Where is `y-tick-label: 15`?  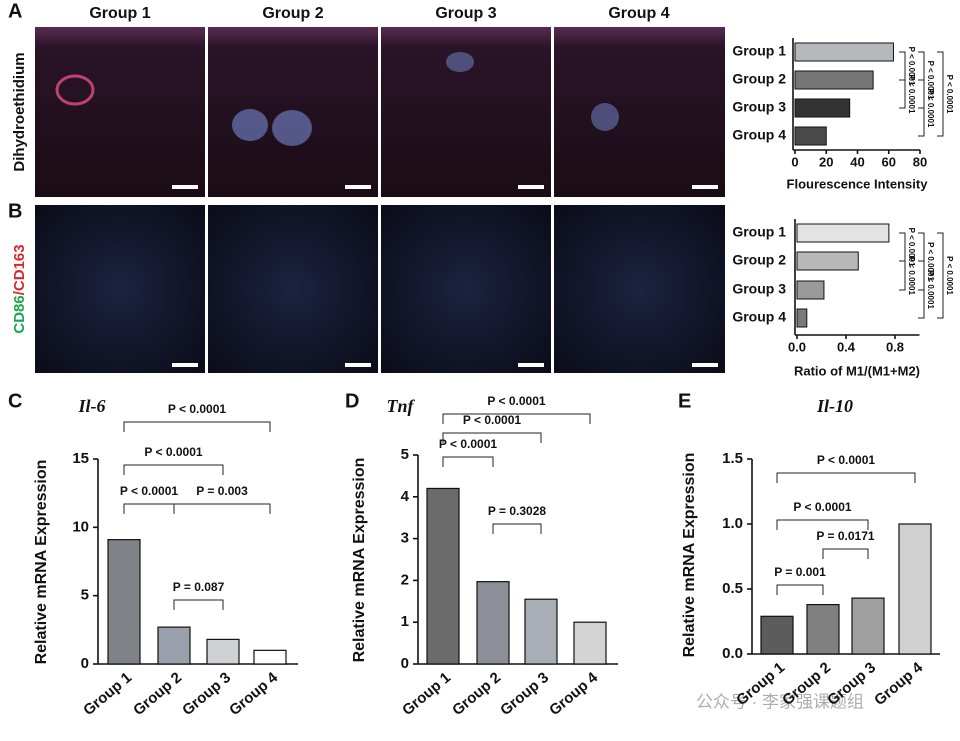
y-tick-label: 15 is located at coordinates (80, 458).